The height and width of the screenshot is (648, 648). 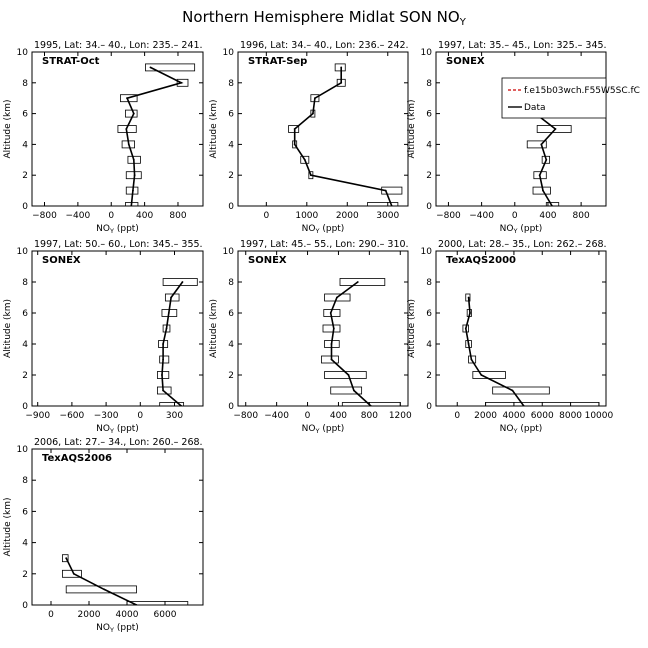 What do you see at coordinates (481, 260) in the screenshot?
I see `campaign-label: TexAQS2000` at bounding box center [481, 260].